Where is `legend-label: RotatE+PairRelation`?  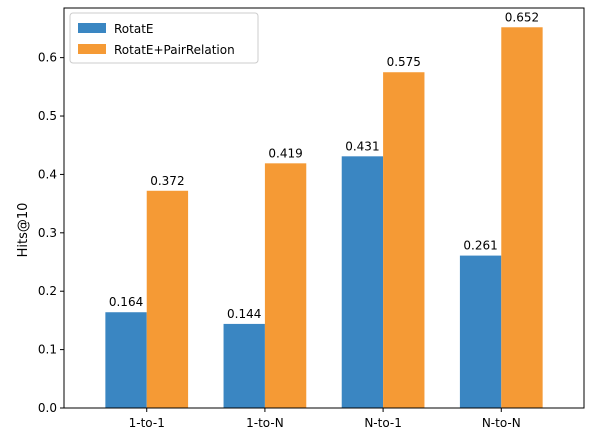 legend-label: RotatE+PairRelation is located at coordinates (174, 50).